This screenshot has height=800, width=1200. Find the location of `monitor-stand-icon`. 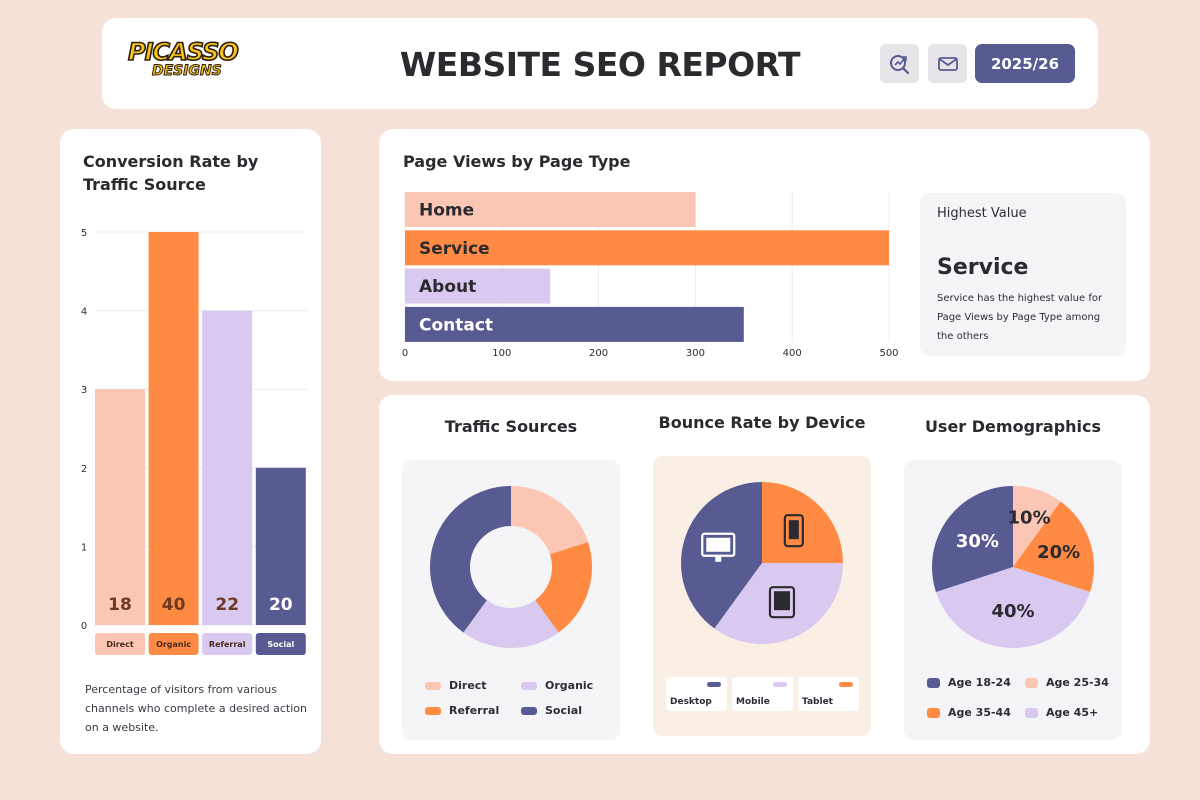

monitor-stand-icon is located at coordinates (718, 558).